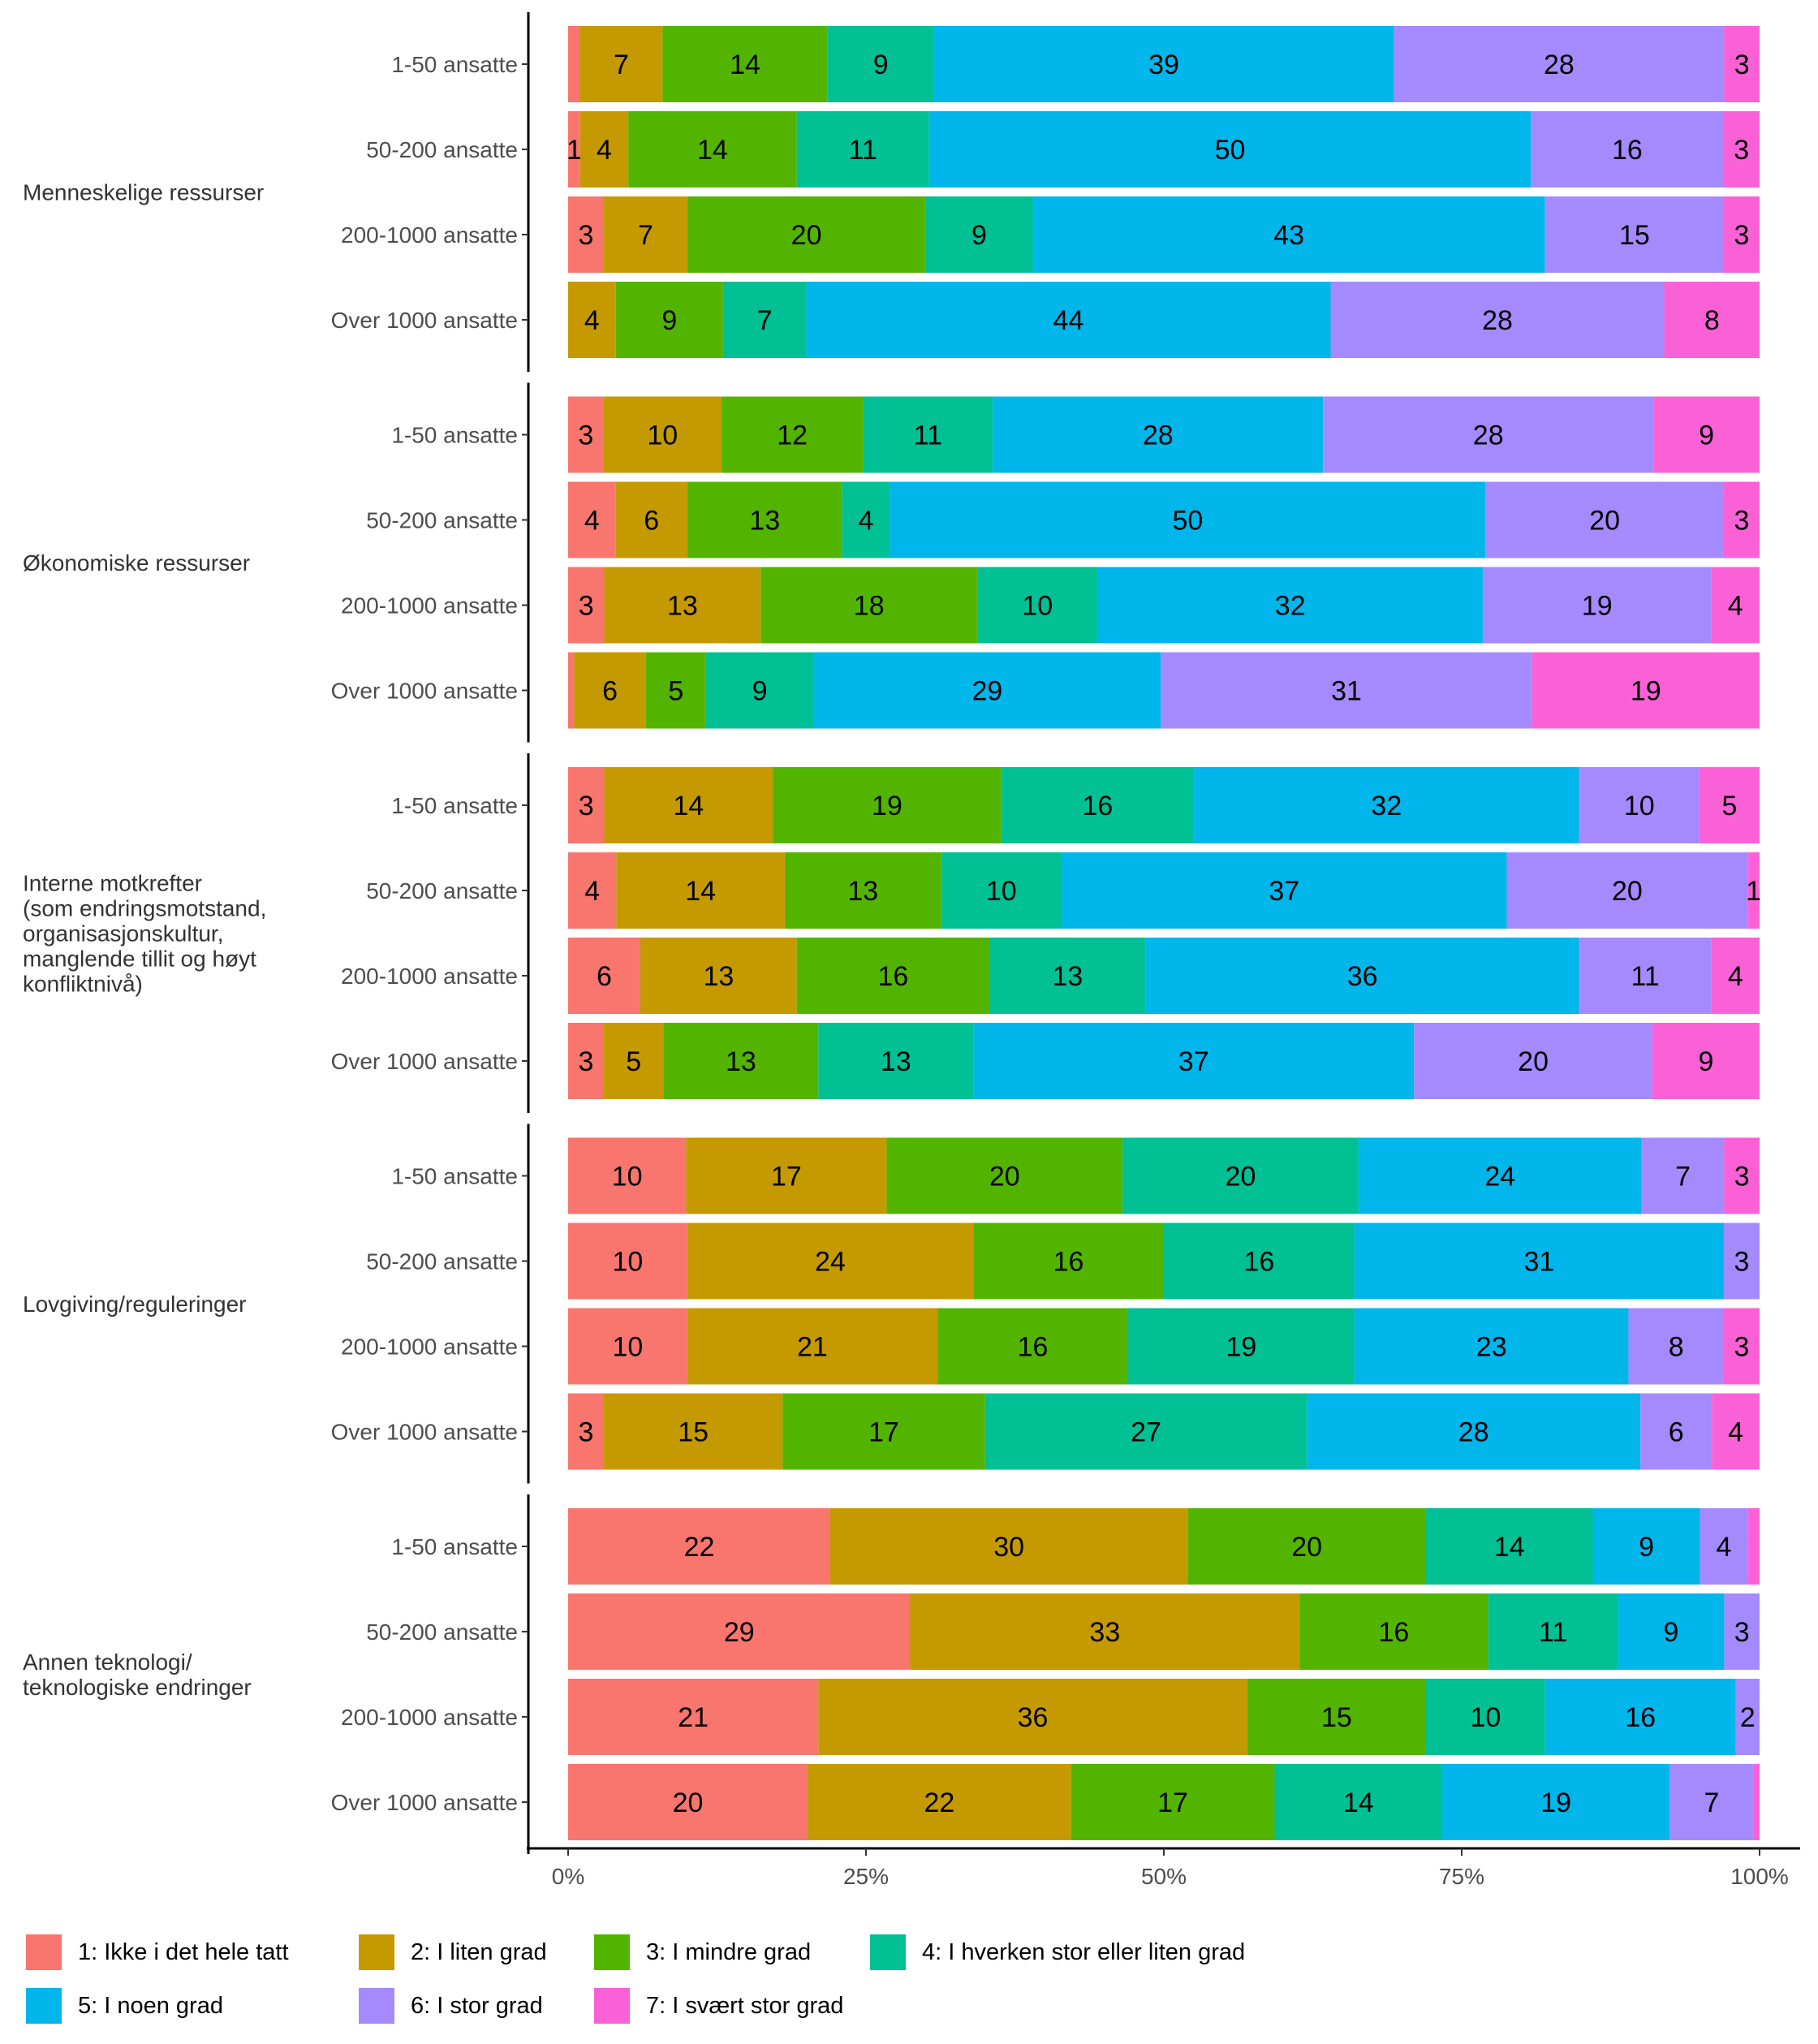  What do you see at coordinates (568, 1876) in the screenshot?
I see `x-tick-label: 0%` at bounding box center [568, 1876].